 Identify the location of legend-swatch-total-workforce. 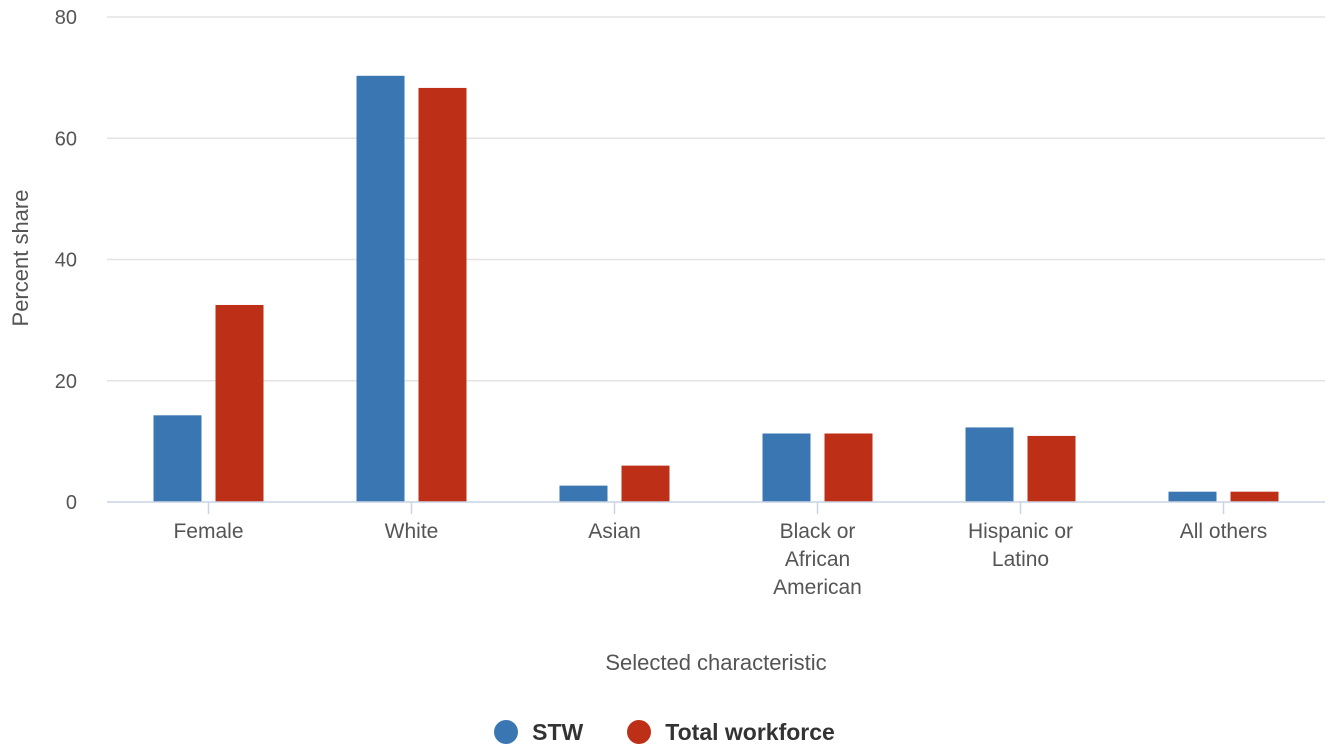
(639, 732).